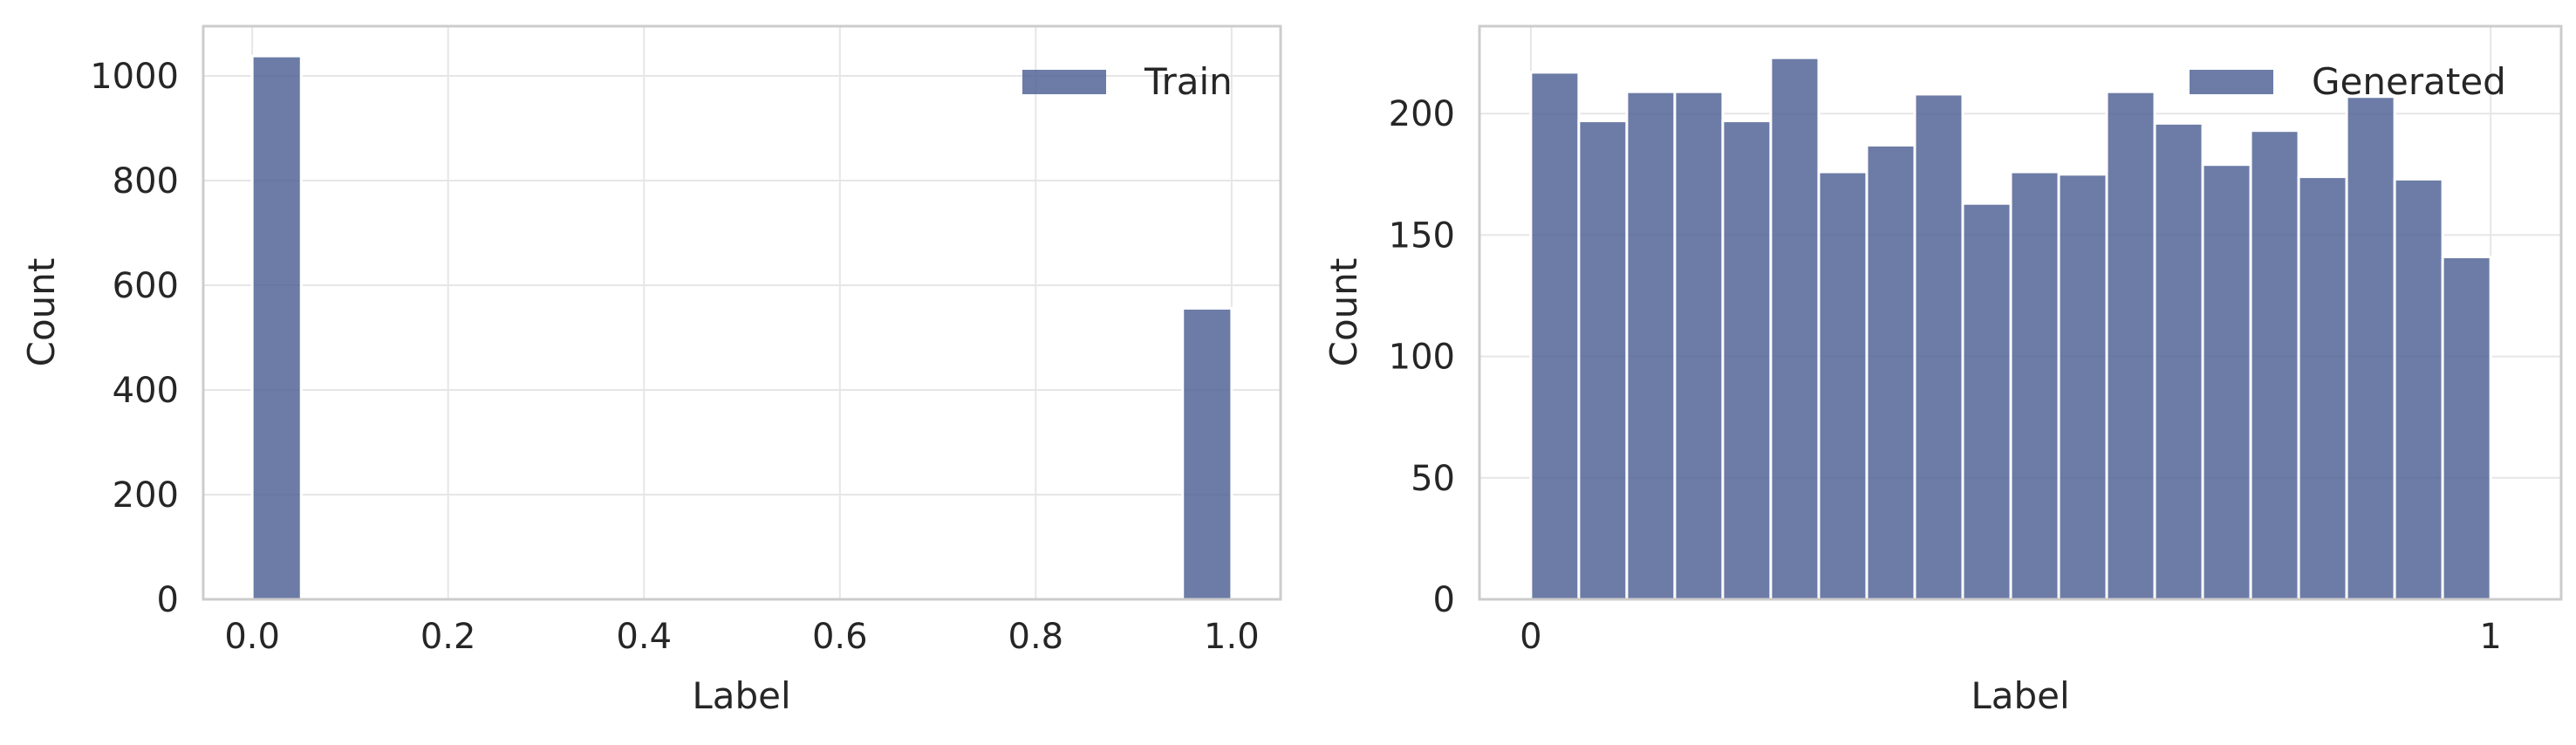 This screenshot has height=745, width=2576. What do you see at coordinates (146, 391) in the screenshot?
I see `train-y-tick-label: 400` at bounding box center [146, 391].